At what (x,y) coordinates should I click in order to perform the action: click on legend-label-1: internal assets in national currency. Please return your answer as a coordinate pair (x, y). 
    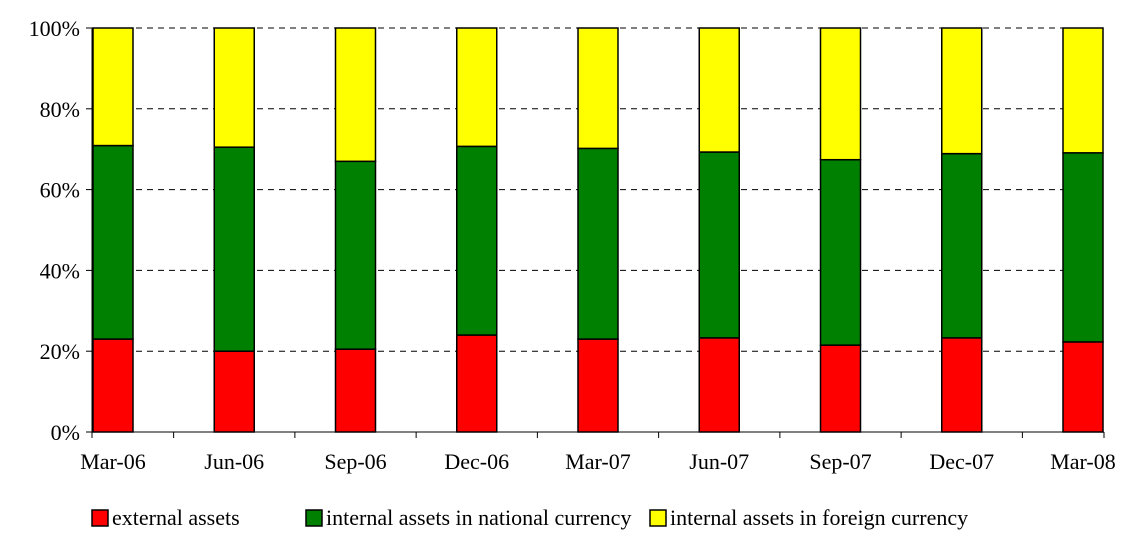
    Looking at the image, I should click on (478, 517).